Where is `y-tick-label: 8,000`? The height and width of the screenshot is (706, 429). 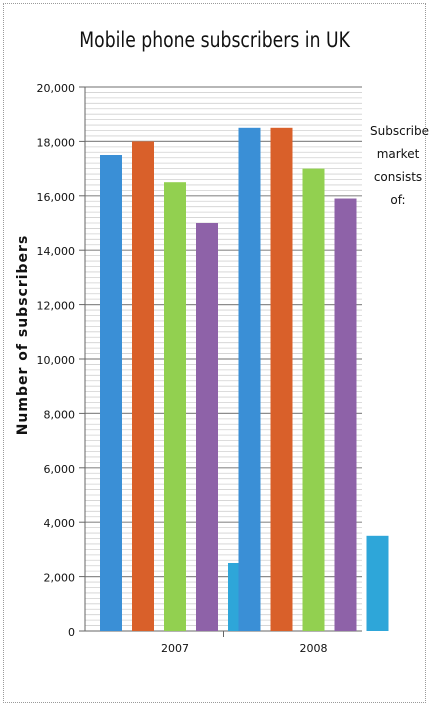
y-tick-label: 8,000 is located at coordinates (60, 414).